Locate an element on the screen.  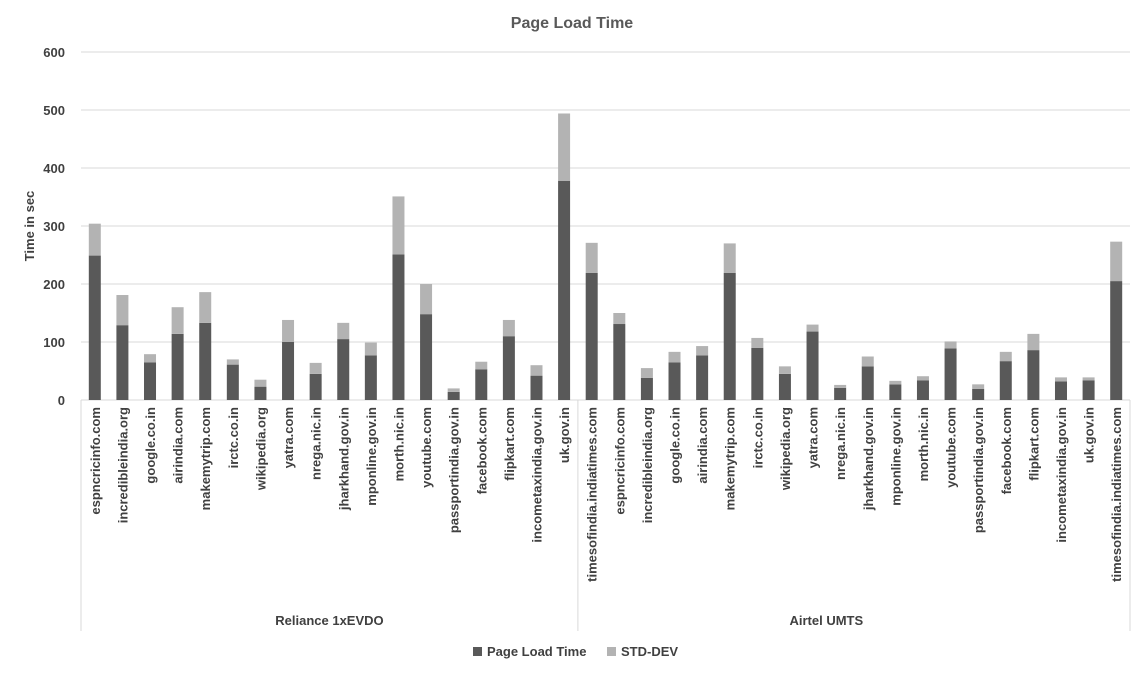
x-tick-label: irctc.co.in is located at coordinates (757, 437).